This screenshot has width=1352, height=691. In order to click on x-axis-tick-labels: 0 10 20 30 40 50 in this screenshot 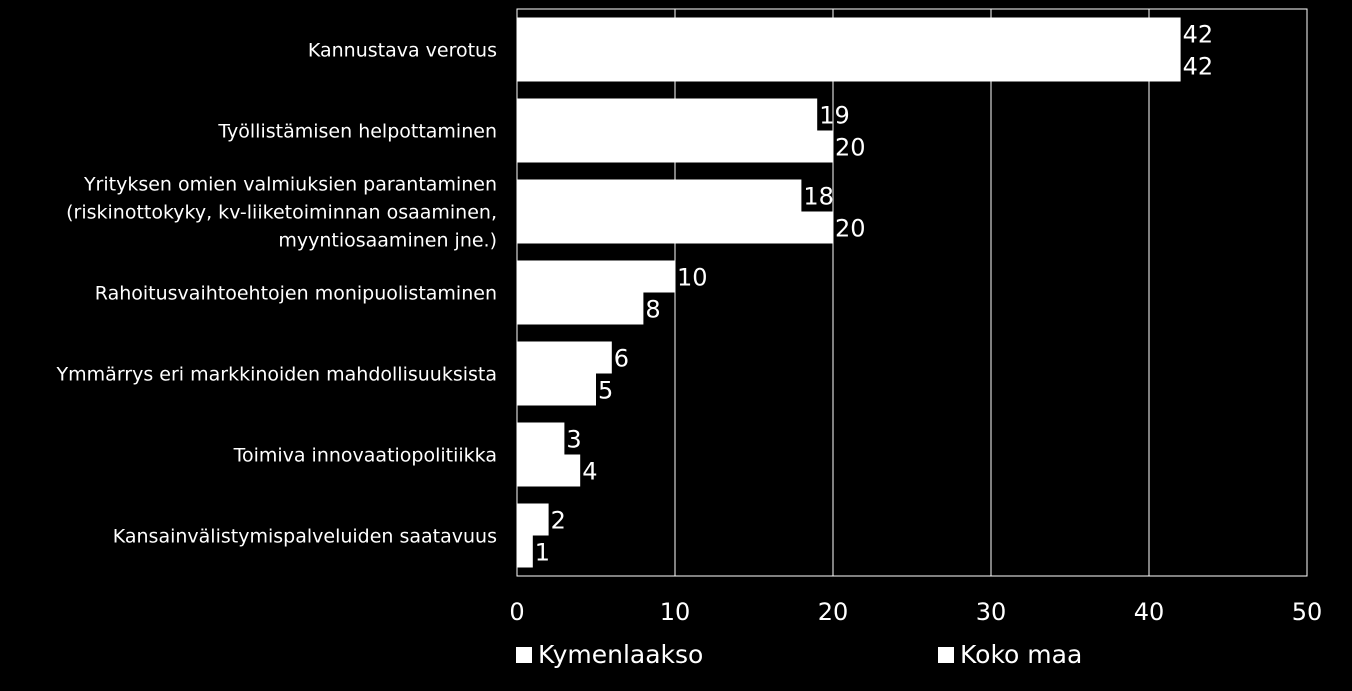, I will do `click(915, 612)`.